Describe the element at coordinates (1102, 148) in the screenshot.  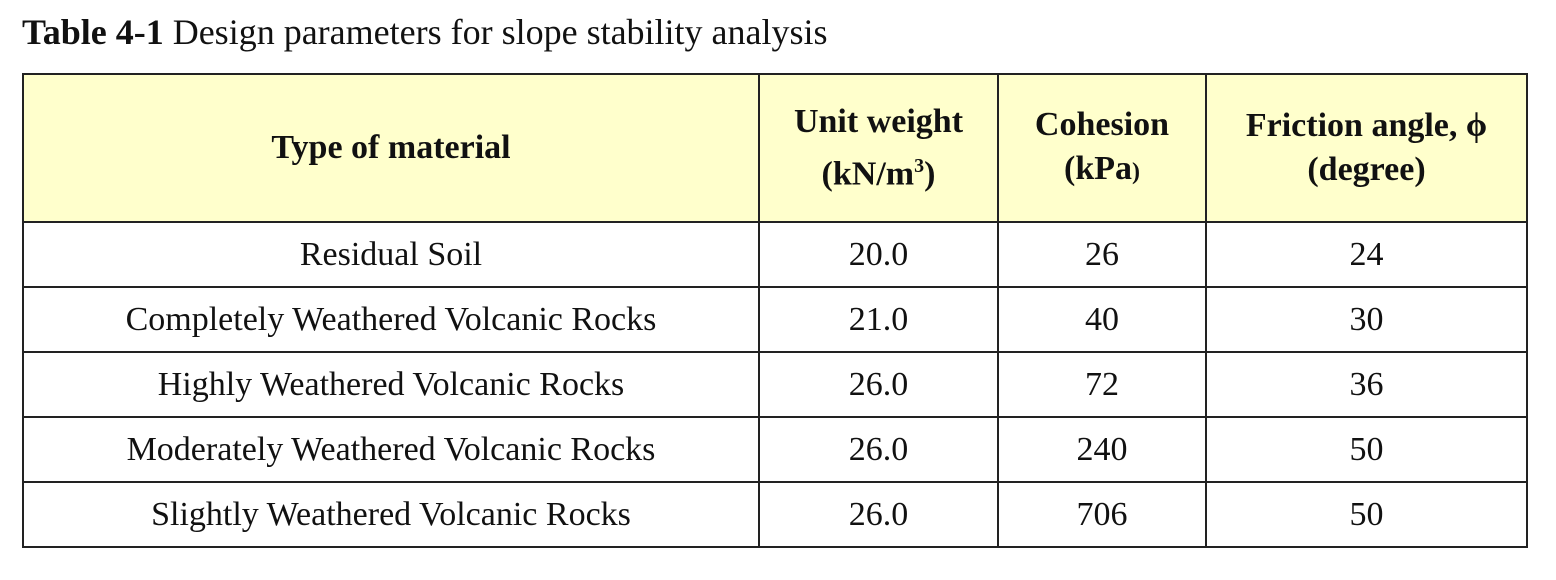
I see `header-cohesion: Cohesion (kPa)` at that location.